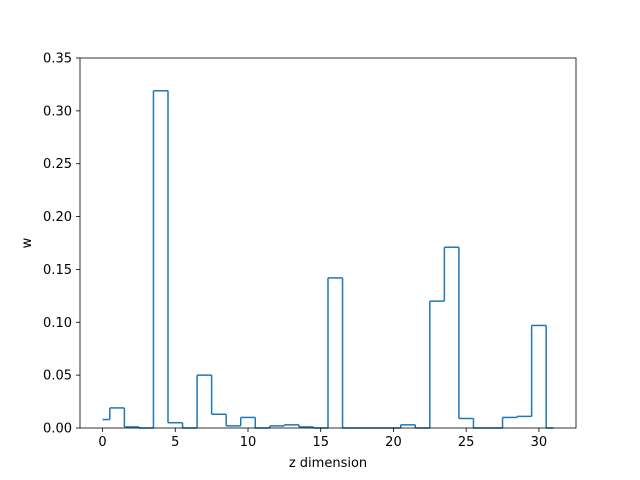  What do you see at coordinates (57, 429) in the screenshot?
I see `y-tick-label: 0.00` at bounding box center [57, 429].